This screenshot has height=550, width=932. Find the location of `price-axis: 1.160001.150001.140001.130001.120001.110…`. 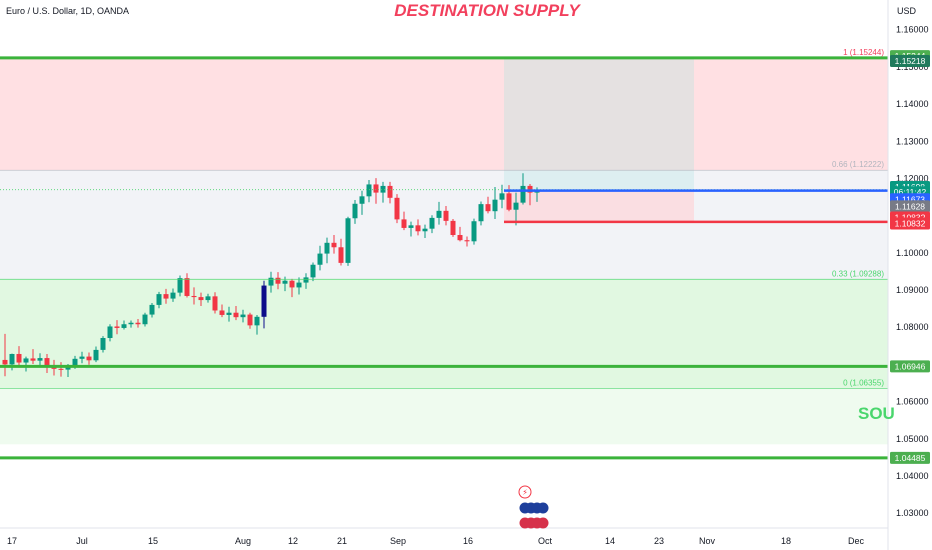

price-axis: 1.160001.150001.140001.130001.120001.110… is located at coordinates (909, 275).